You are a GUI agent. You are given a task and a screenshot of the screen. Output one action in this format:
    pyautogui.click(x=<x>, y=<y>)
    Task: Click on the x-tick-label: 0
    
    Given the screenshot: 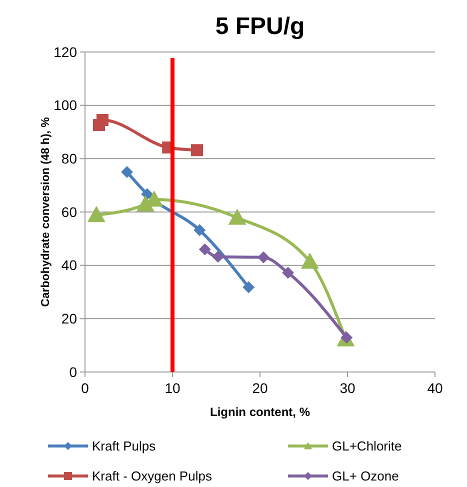 What is the action you would take?
    pyautogui.click(x=85, y=388)
    